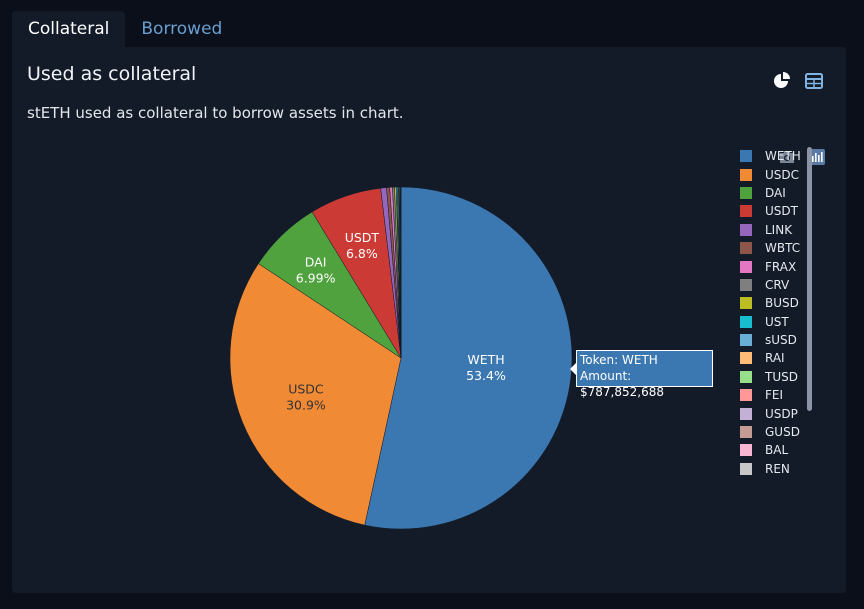 Image resolution: width=864 pixels, height=609 pixels. I want to click on slice-label-usdc-name: USDC, so click(306, 389).